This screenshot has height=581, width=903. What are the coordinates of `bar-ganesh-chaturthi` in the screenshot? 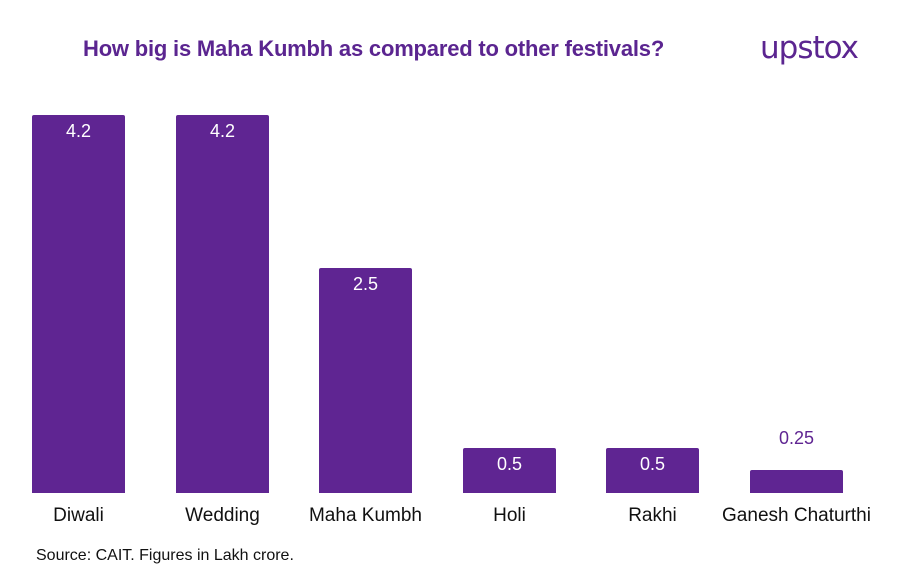 It's located at (796, 481).